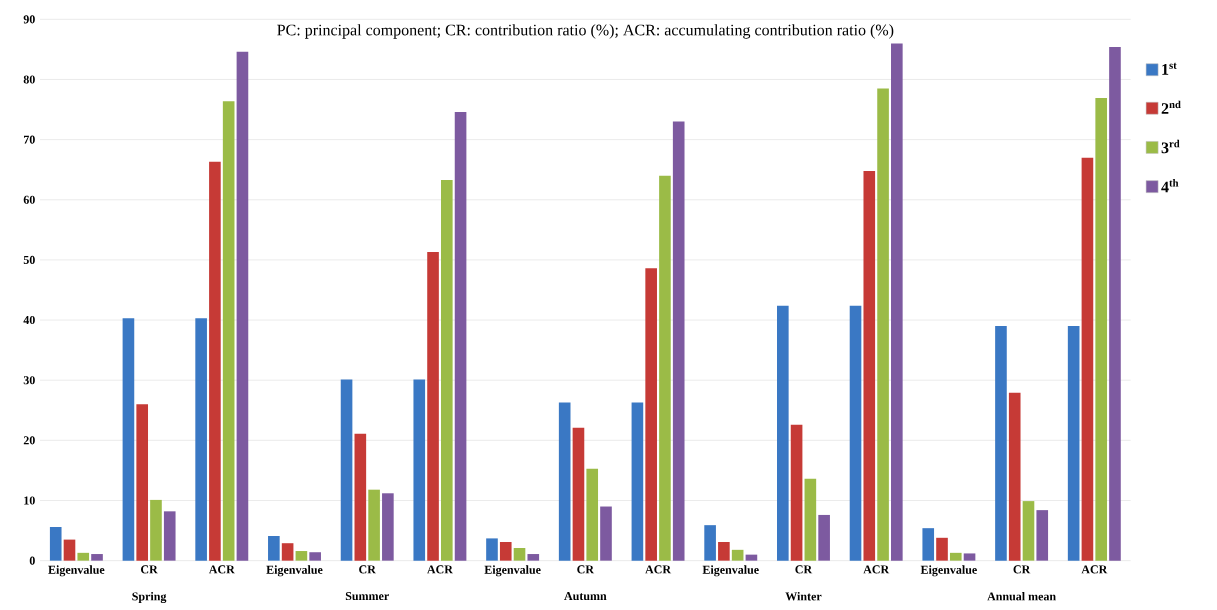 Image resolution: width=1217 pixels, height=610 pixels. What do you see at coordinates (149, 598) in the screenshot?
I see `text: Spring` at bounding box center [149, 598].